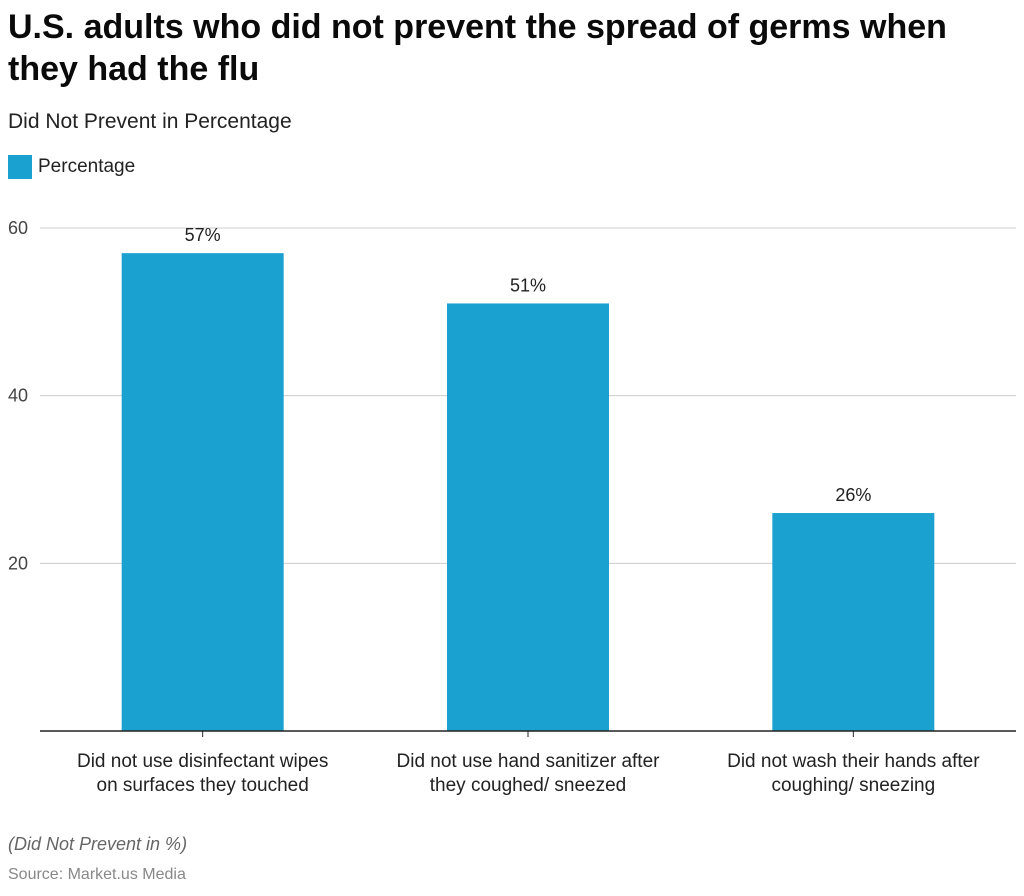  Describe the element at coordinates (528, 285) in the screenshot. I see `data-label: 51%` at that location.